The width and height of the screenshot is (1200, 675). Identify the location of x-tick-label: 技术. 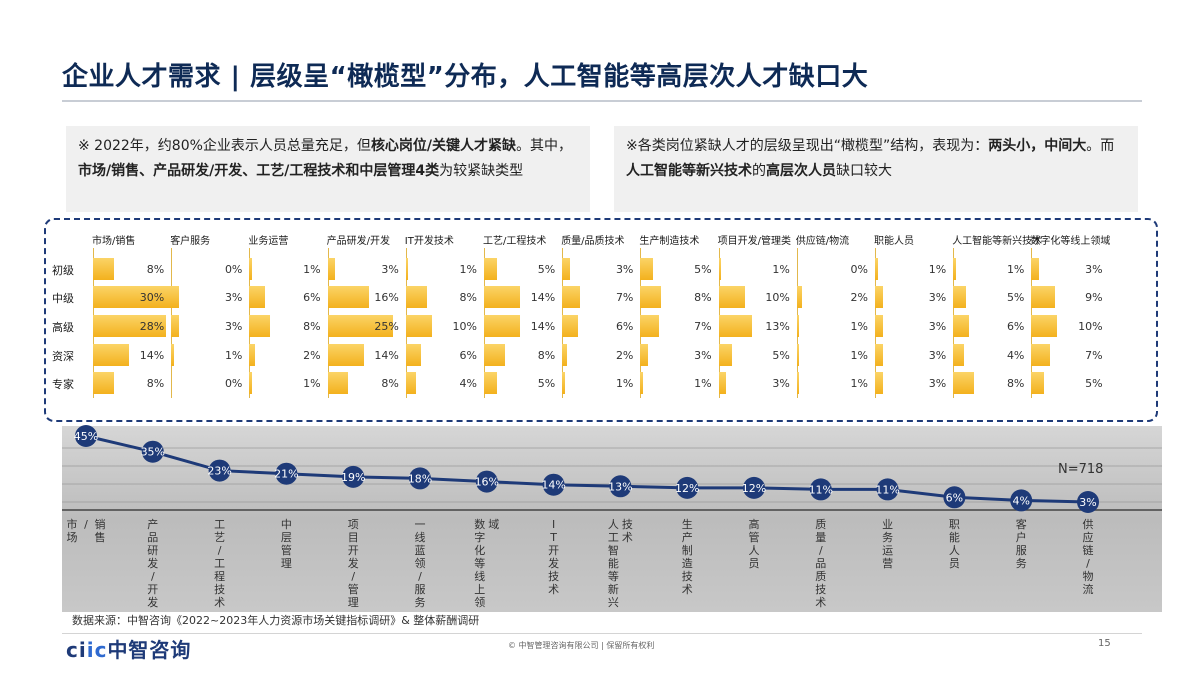
(627, 531).